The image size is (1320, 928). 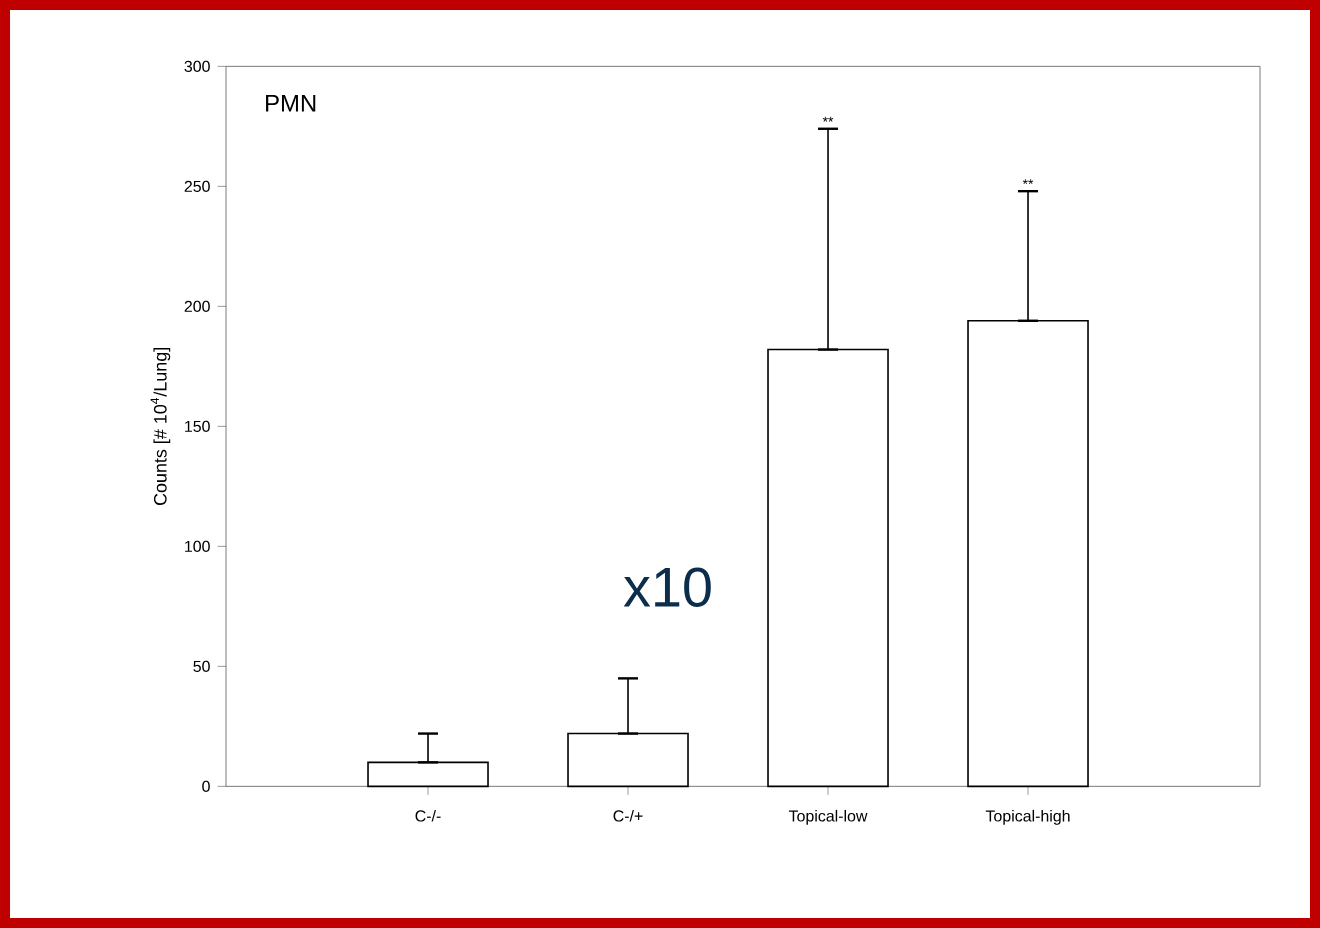 I want to click on annotation: x10, so click(x=667, y=587).